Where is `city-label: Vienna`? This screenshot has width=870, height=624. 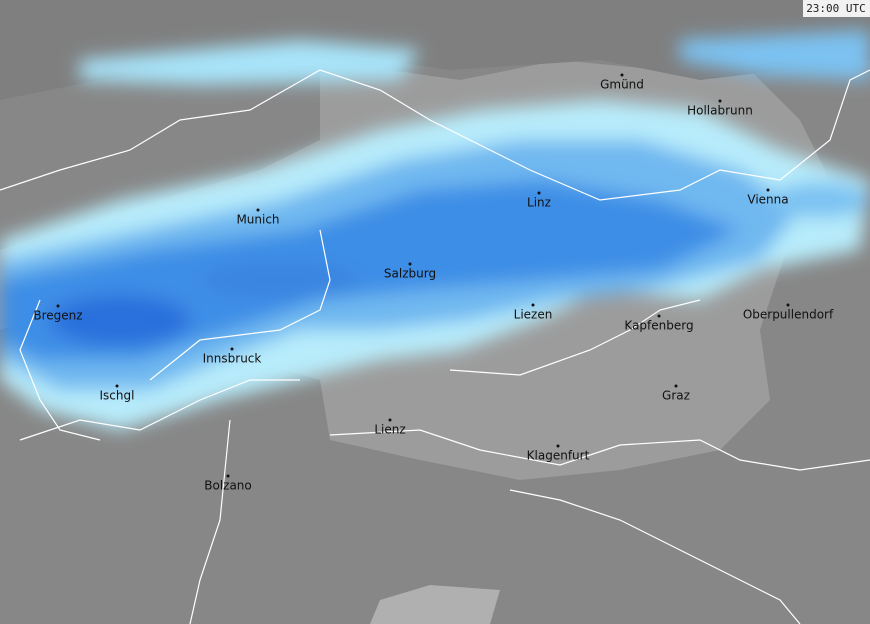 city-label: Vienna is located at coordinates (767, 200).